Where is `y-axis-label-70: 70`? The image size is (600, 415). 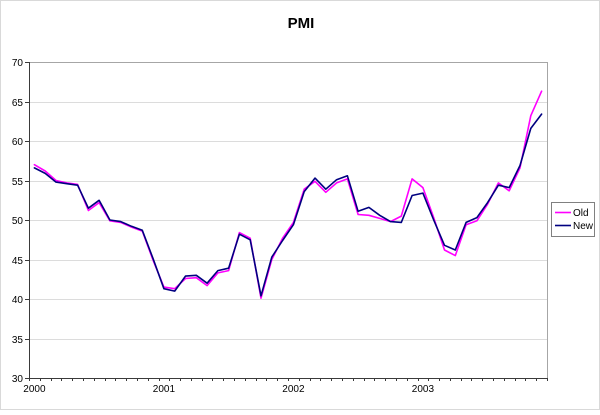 y-axis-label-70: 70 is located at coordinates (18, 63).